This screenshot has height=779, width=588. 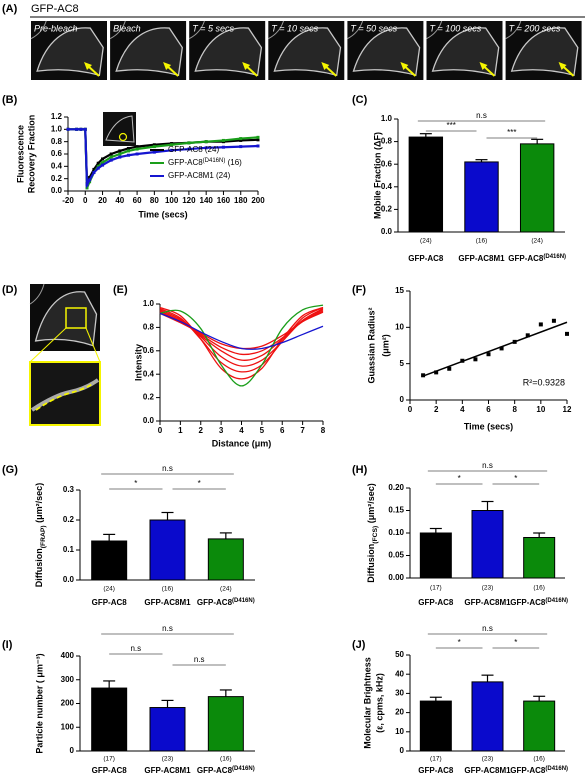 I want to click on y-tick-label: 0.6, so click(x=149, y=350).